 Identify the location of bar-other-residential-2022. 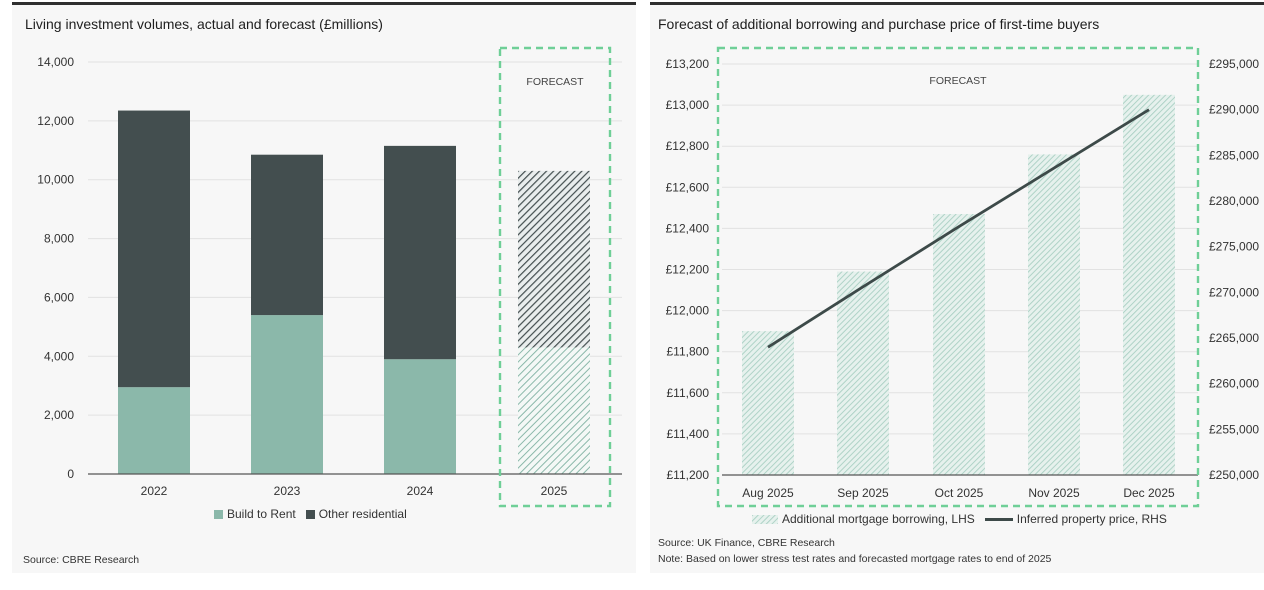
(154, 249).